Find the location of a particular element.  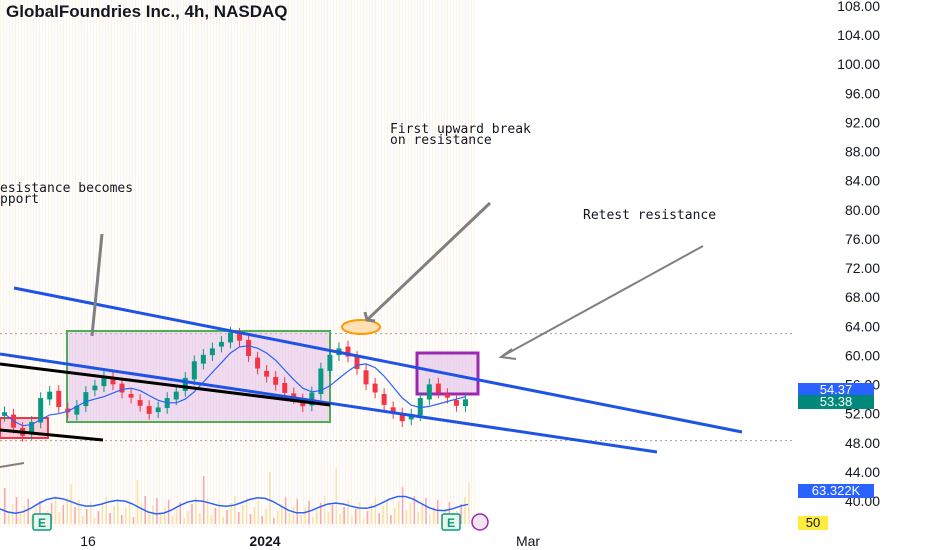

annotation-resistance-support: esistance becomes pport is located at coordinates (67, 194).